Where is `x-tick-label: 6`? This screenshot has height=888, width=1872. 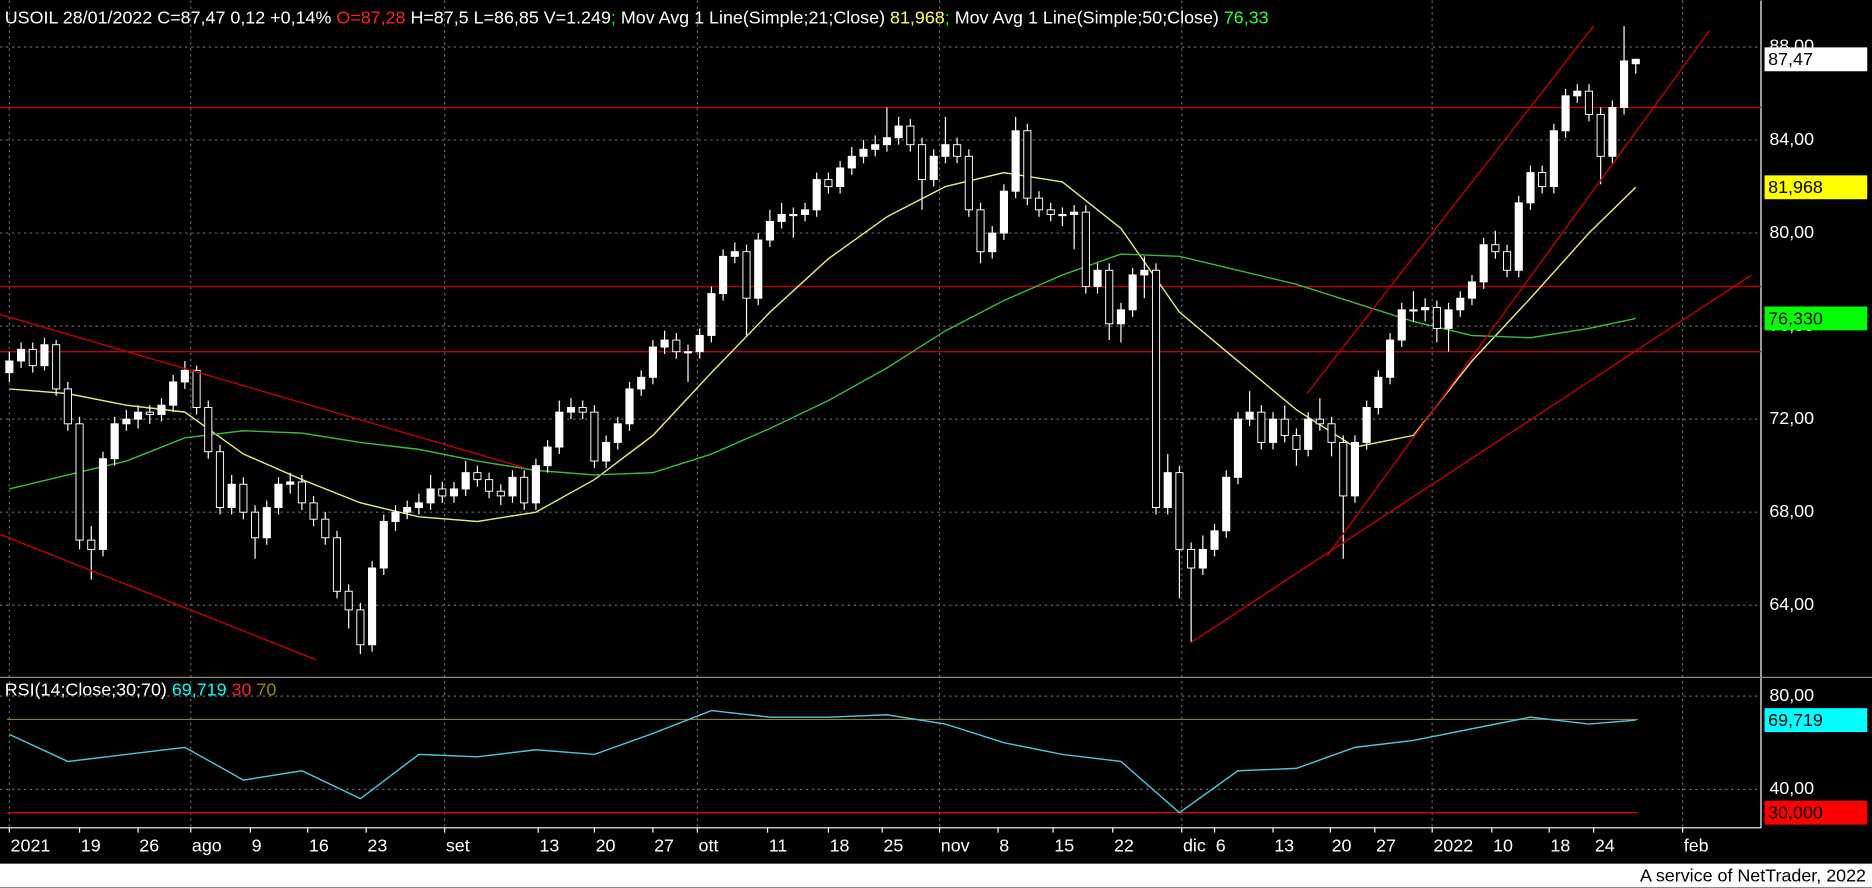 x-tick-label: 6 is located at coordinates (1221, 846).